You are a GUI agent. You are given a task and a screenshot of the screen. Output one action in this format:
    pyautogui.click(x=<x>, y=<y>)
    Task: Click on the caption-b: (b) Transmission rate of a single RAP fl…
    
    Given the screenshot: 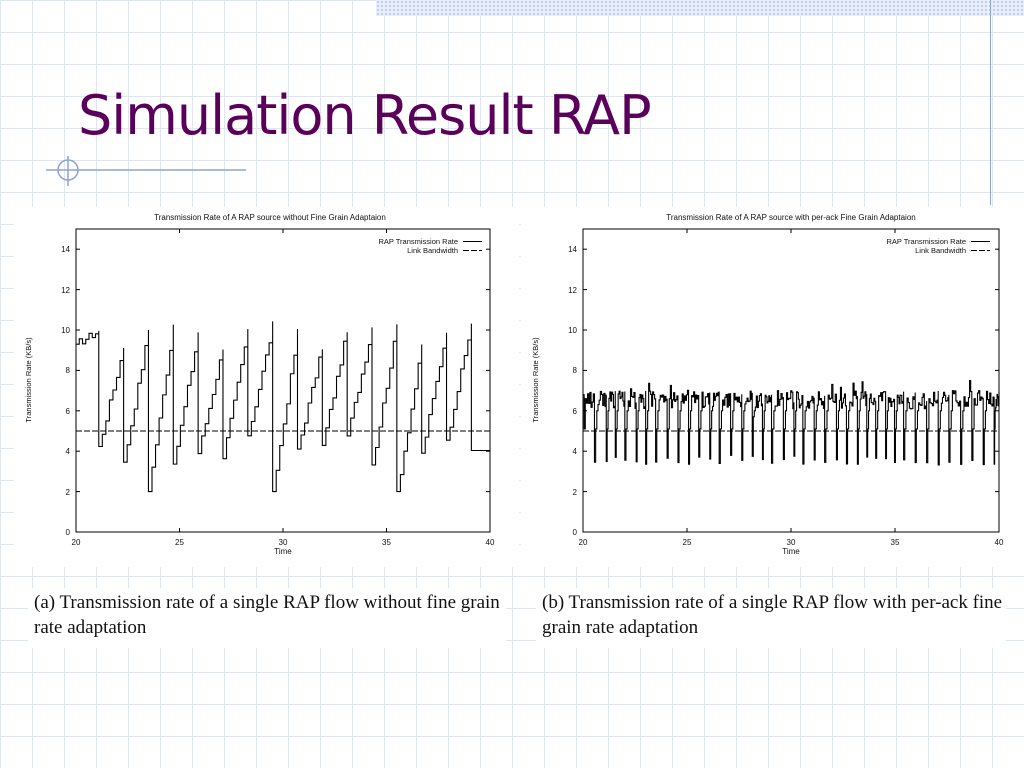 What is the action you would take?
    pyautogui.click(x=772, y=615)
    